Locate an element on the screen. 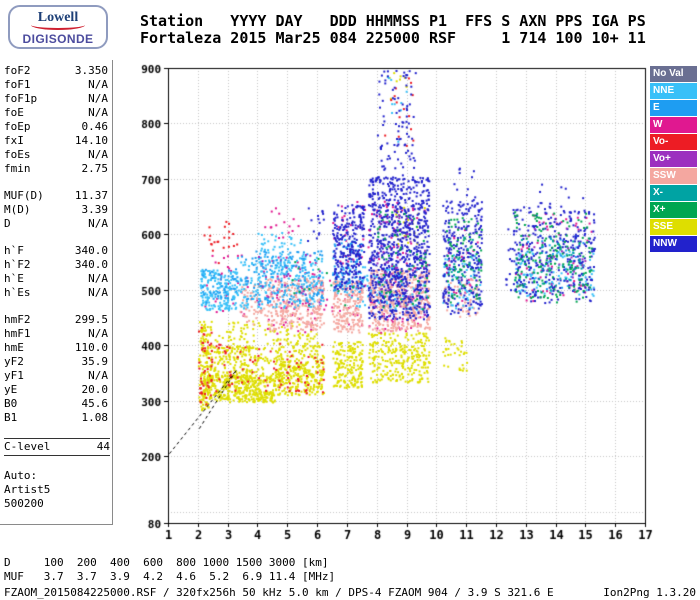 Image resolution: width=700 pixels, height=600 pixels. param-label: h`F is located at coordinates (14, 250).